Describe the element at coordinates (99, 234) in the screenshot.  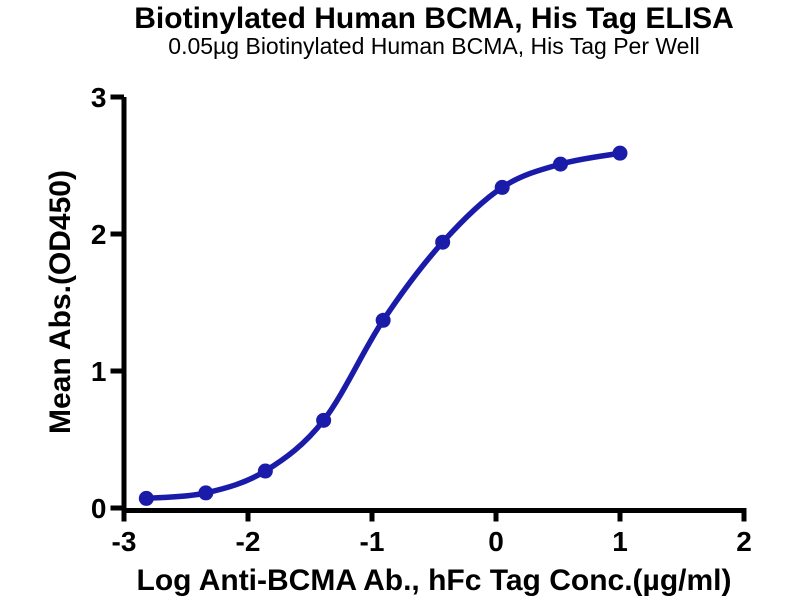
I see `y-tick-label: 2` at that location.